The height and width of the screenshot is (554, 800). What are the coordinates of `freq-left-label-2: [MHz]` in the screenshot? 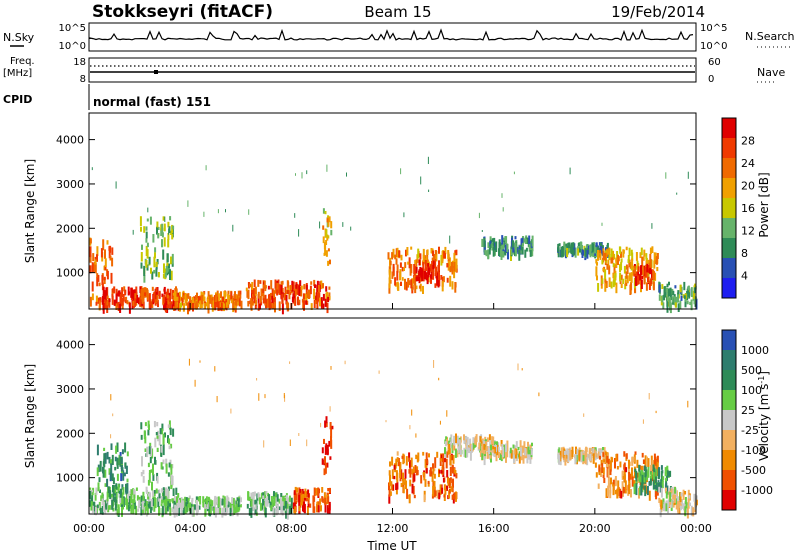 It's located at (17, 73).